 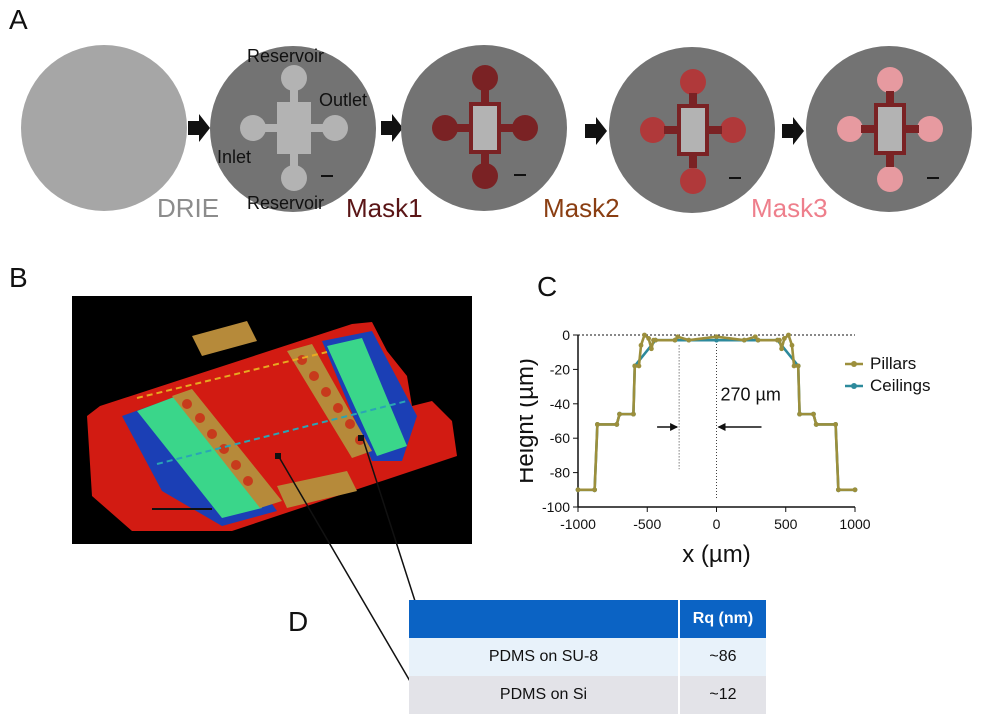 What do you see at coordinates (329, 401) in the screenshot?
I see `pillar-row-right` at bounding box center [329, 401].